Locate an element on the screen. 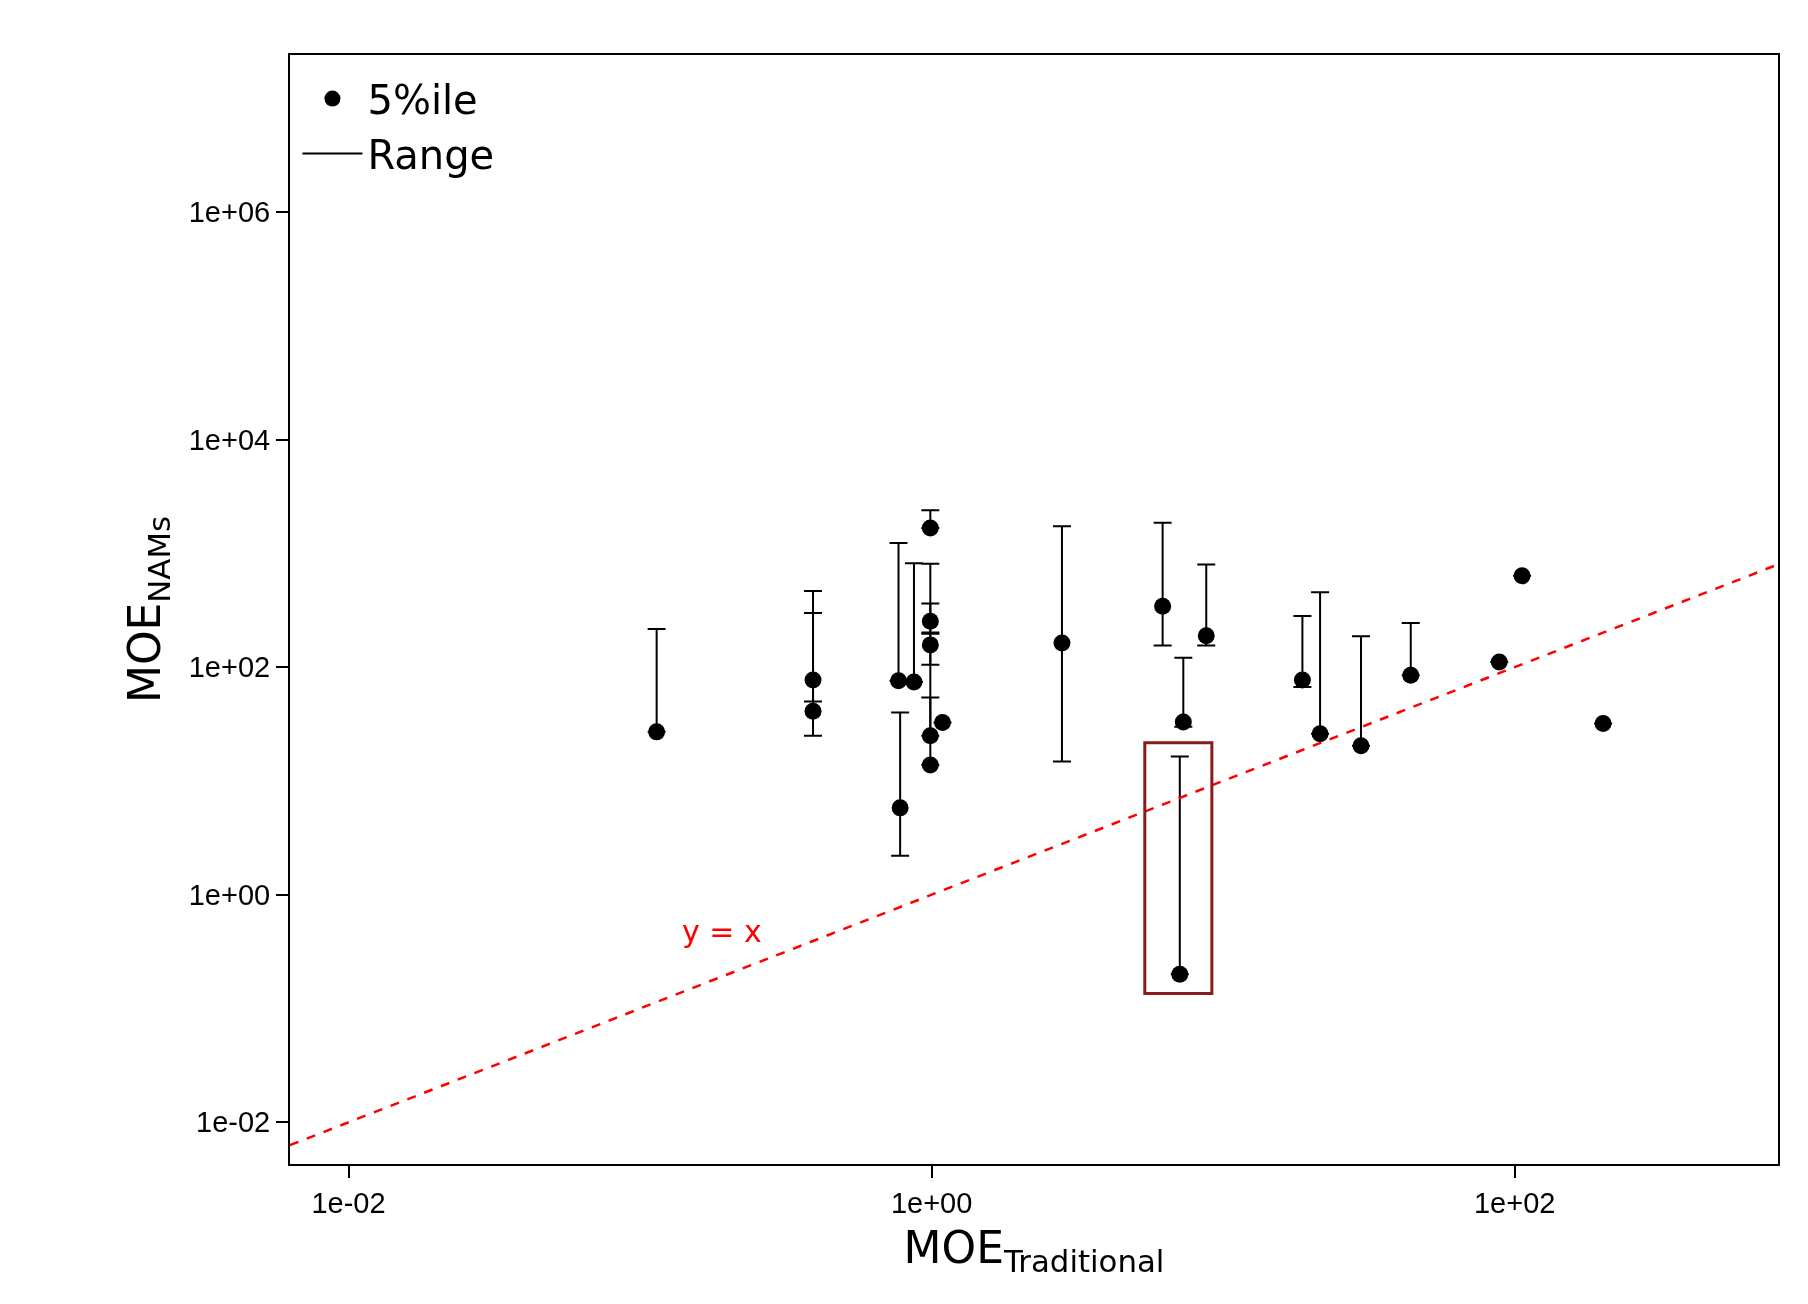 The image size is (1808, 1304). x-tick-label: 1e+00 is located at coordinates (931, 1202).